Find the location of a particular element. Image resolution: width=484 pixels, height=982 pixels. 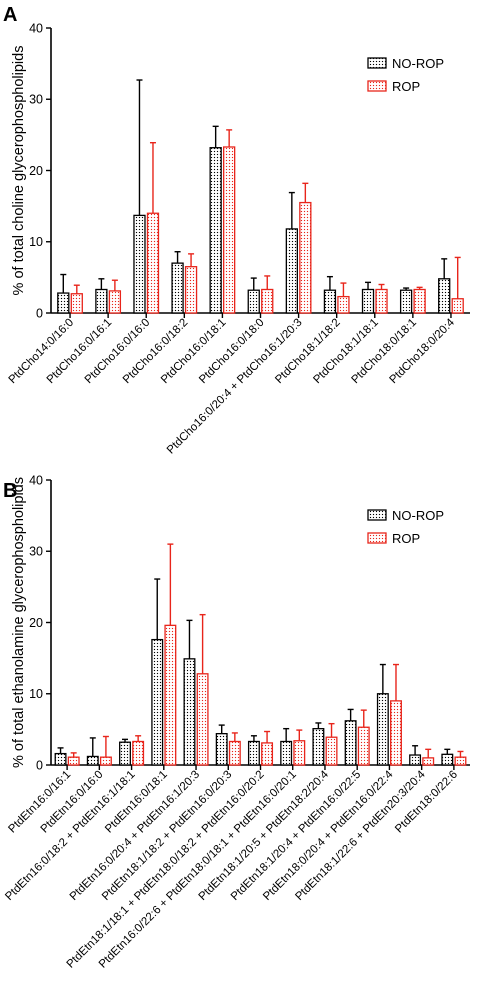

x-tick-label: PtdEtn18:0/22:6 is located at coordinates (426, 802).